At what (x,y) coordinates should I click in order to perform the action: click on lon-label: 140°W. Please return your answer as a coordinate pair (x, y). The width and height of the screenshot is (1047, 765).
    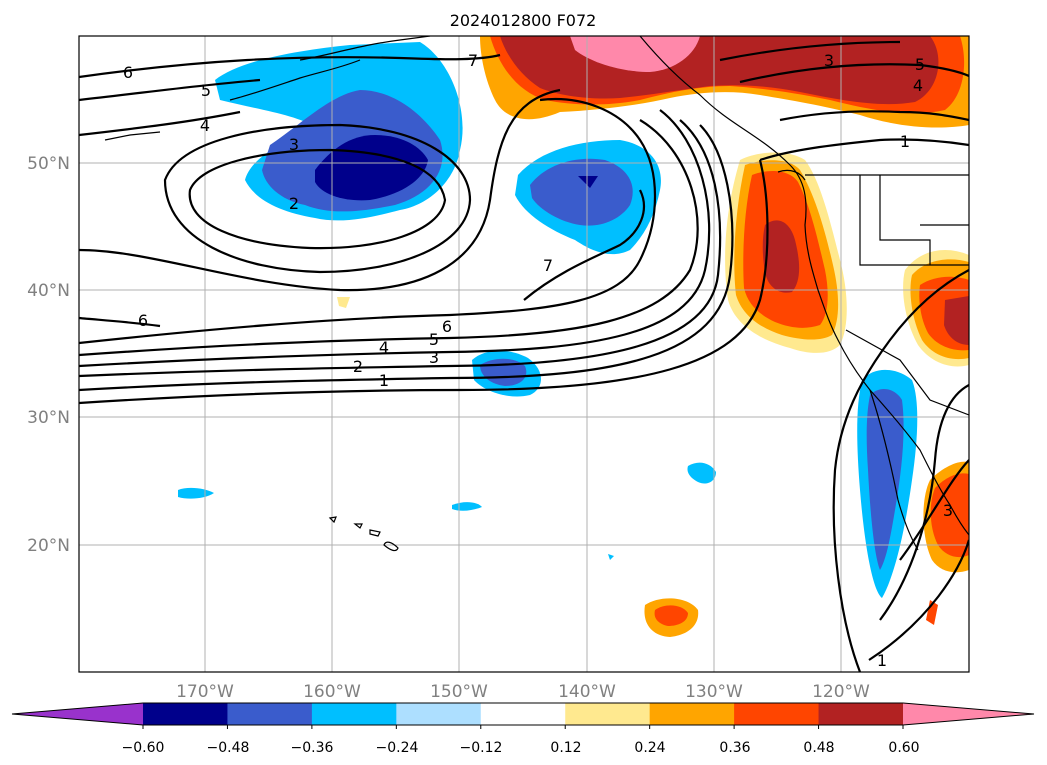
    Looking at the image, I should click on (587, 692).